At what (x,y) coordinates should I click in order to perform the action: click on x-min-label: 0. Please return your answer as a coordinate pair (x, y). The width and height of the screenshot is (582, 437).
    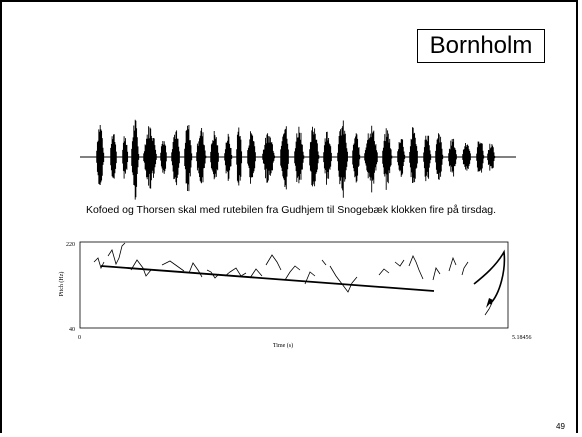
    Looking at the image, I should click on (79, 338).